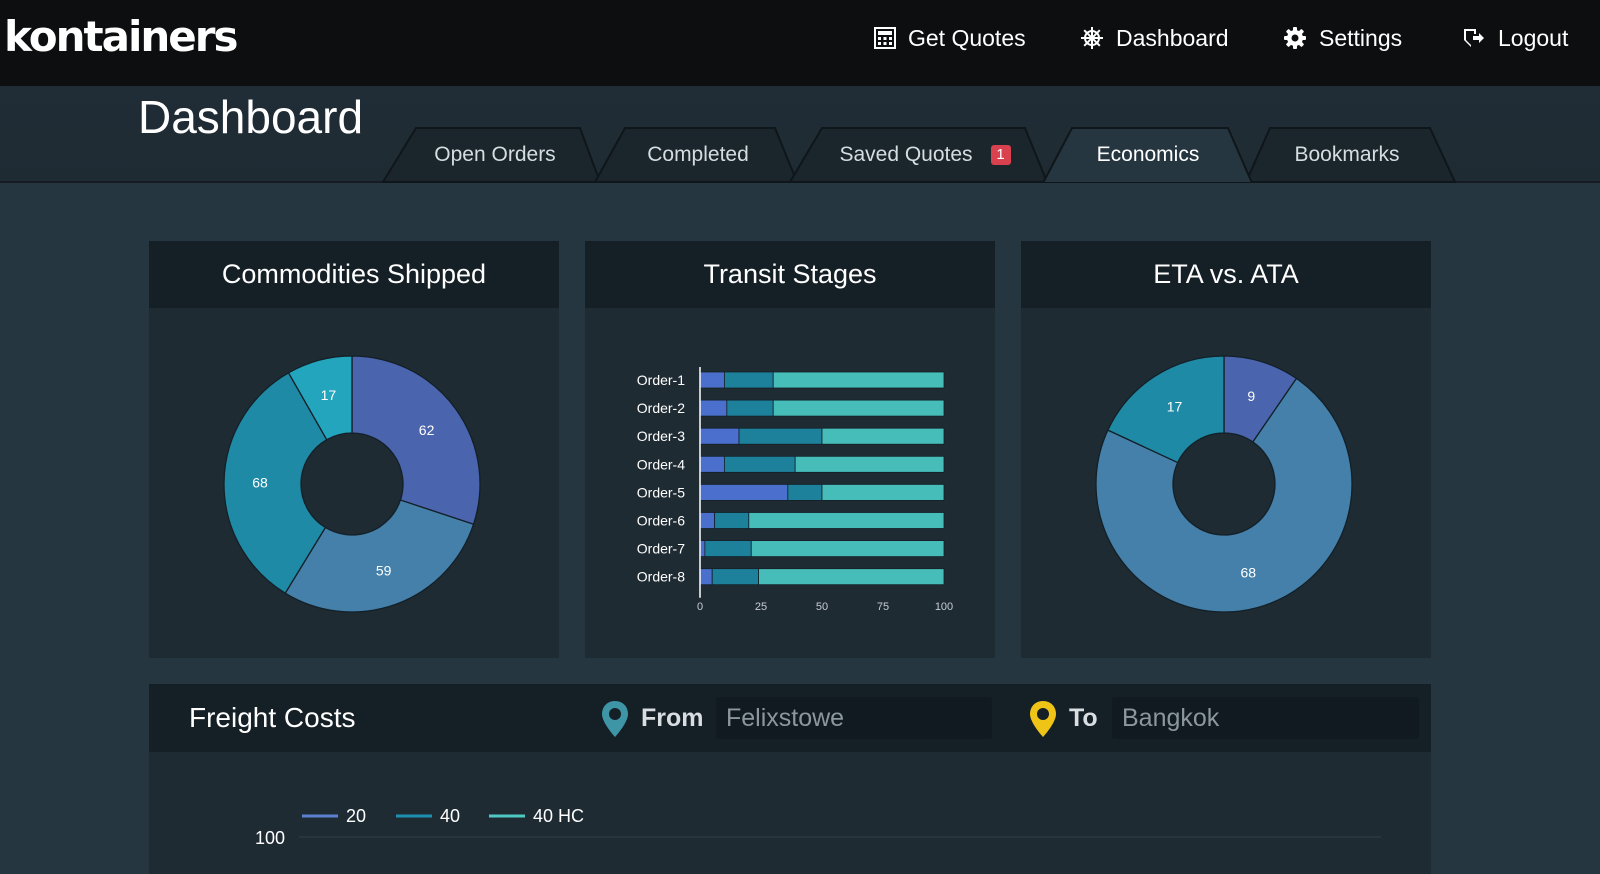  Describe the element at coordinates (1533, 37) in the screenshot. I see `nav-logout-label: Logout` at that location.